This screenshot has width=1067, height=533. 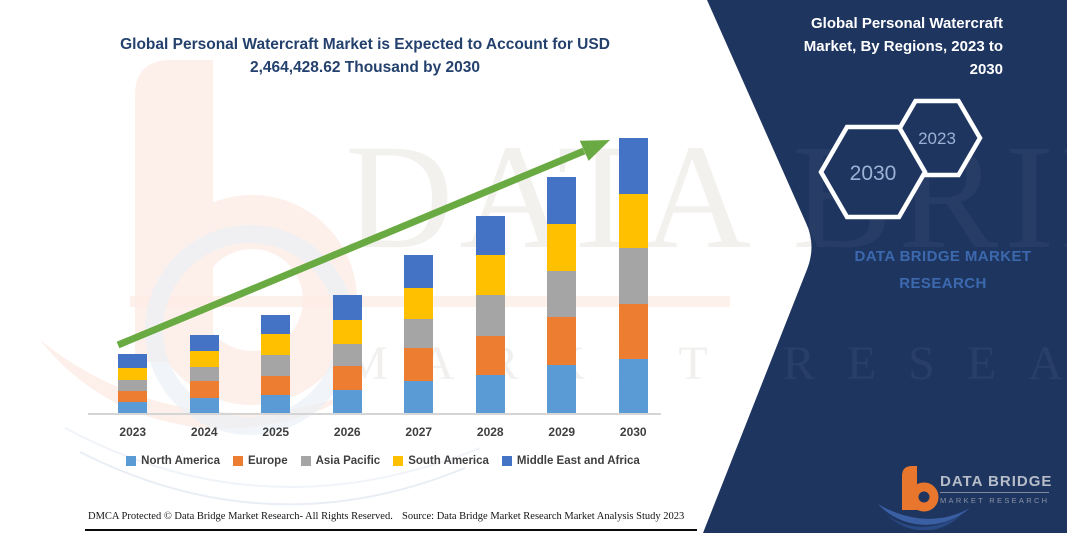 What do you see at coordinates (943, 270) in the screenshot?
I see `panel-brand-text: DATA BRIDGE MARKET RESEARCH` at bounding box center [943, 270].